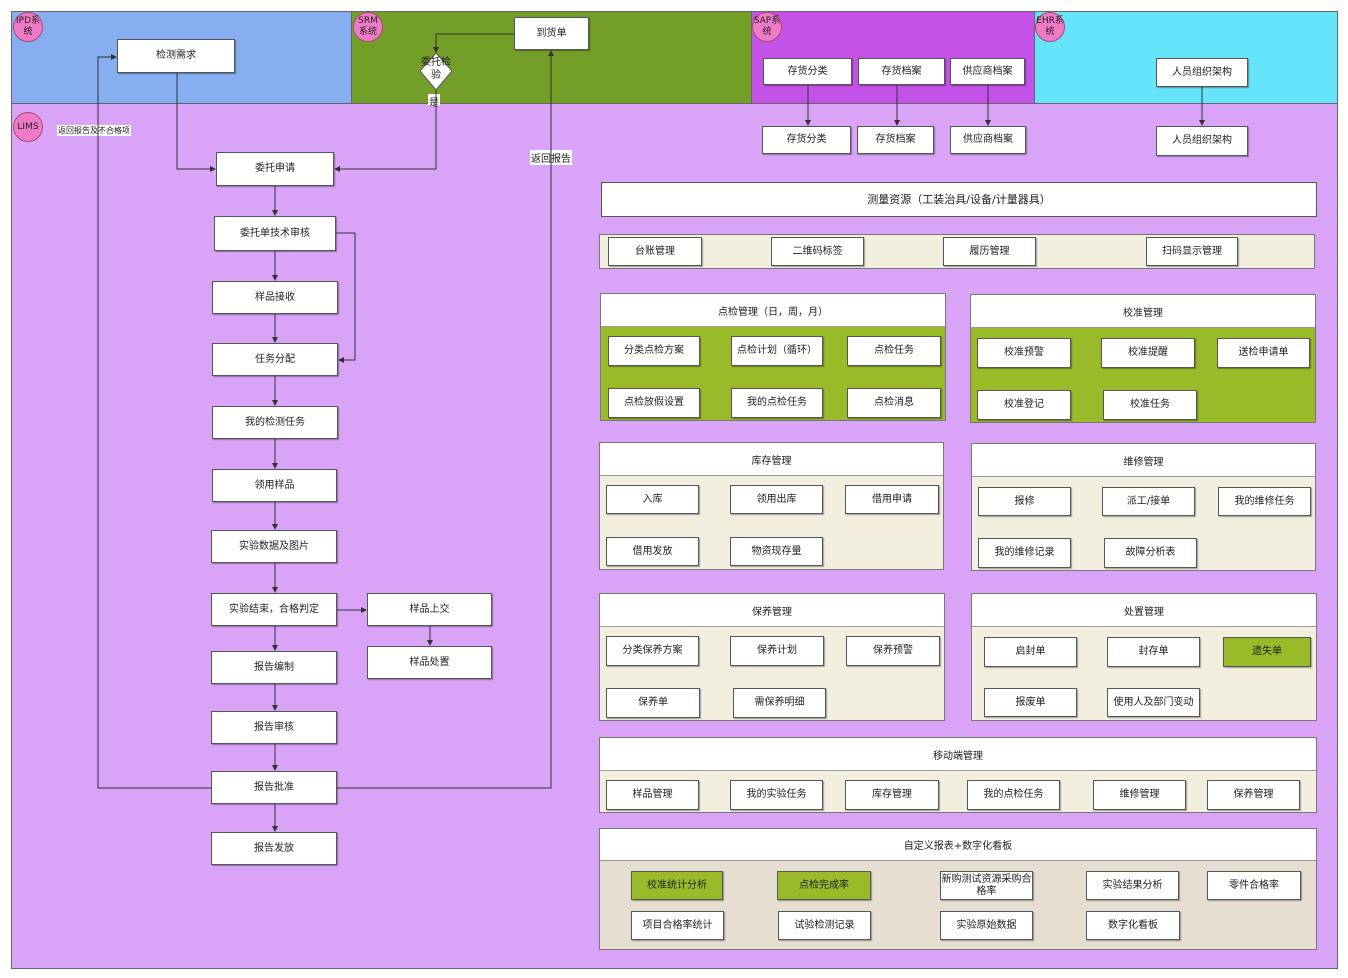 The image size is (1348, 978). What do you see at coordinates (1253, 795) in the screenshot?
I see `module-item: 保养管理` at bounding box center [1253, 795].